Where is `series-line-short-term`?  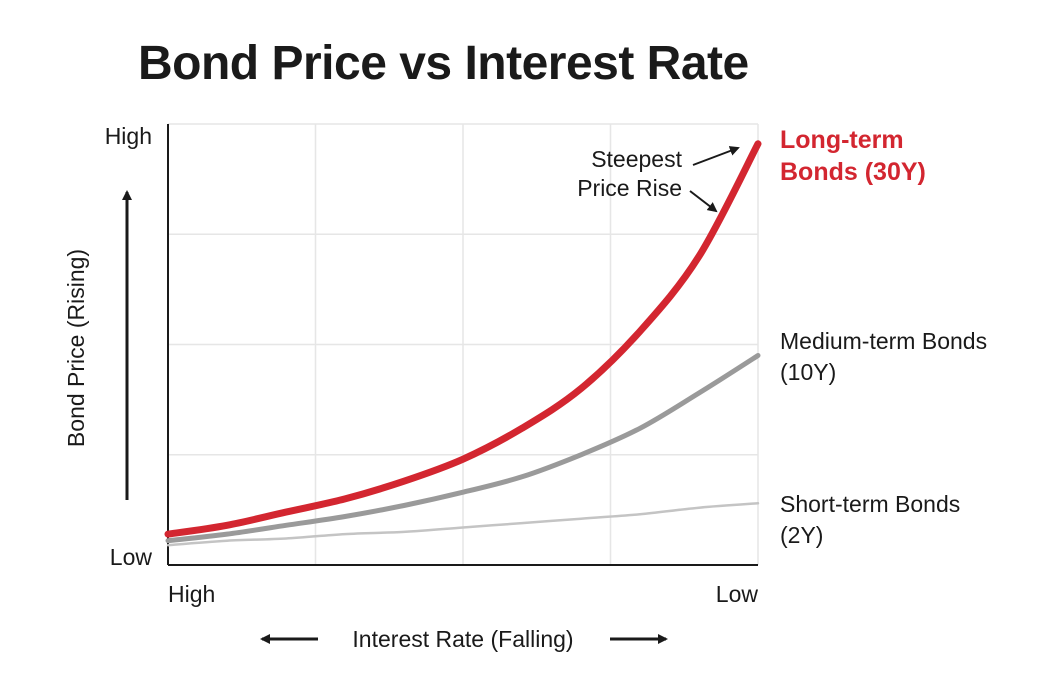
series-line-short-term is located at coordinates (463, 524).